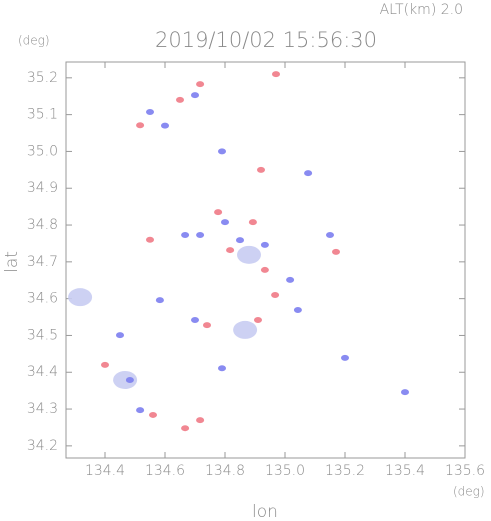  Describe the element at coordinates (42, 78) in the screenshot. I see `y-tick-label: 35.2` at that location.